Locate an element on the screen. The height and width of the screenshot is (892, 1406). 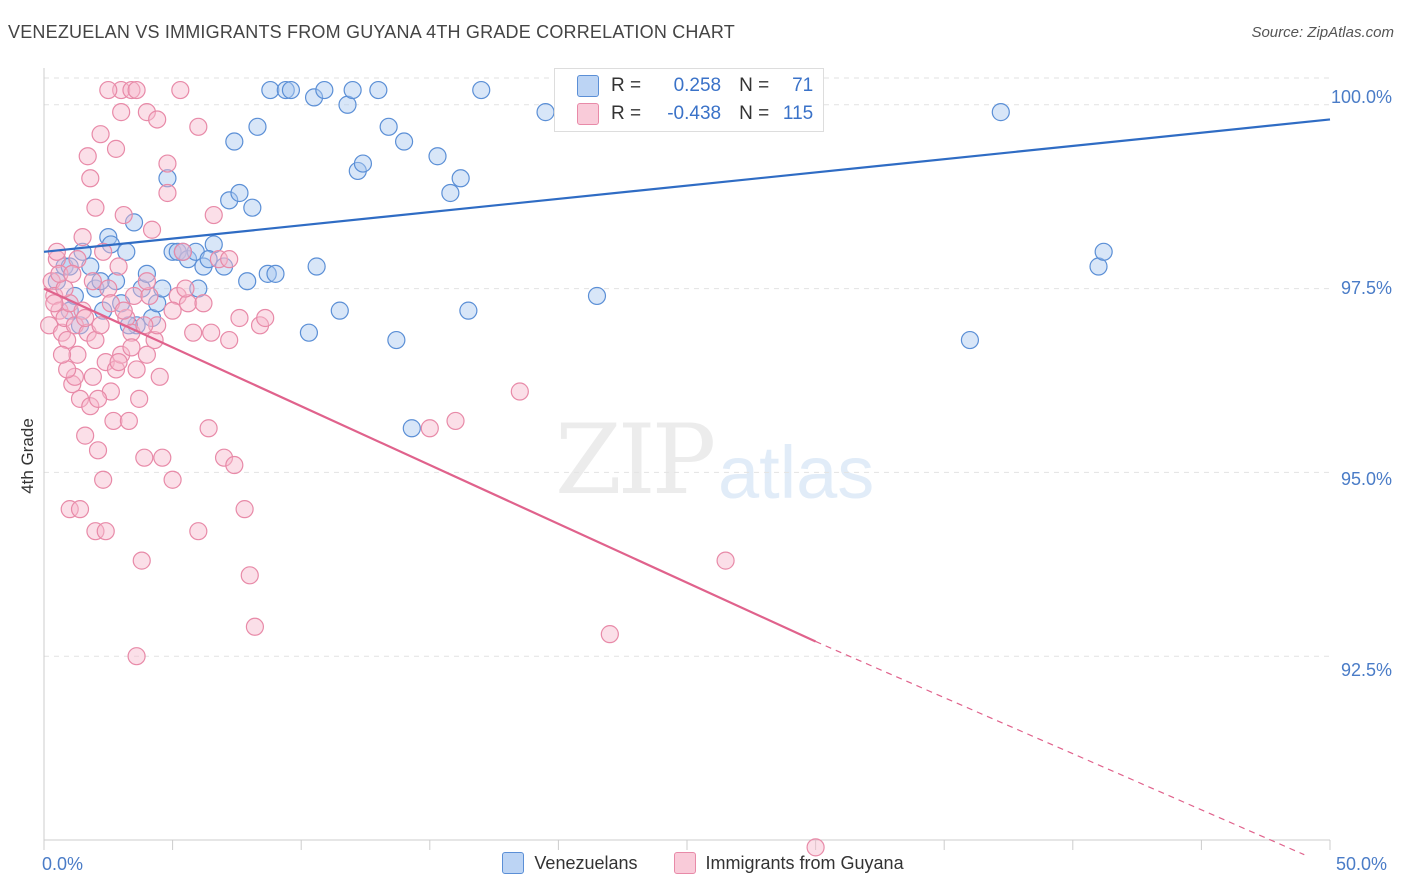
stats-row-guyana: R = -0.438 N = 115 is located at coordinates (695, 114).